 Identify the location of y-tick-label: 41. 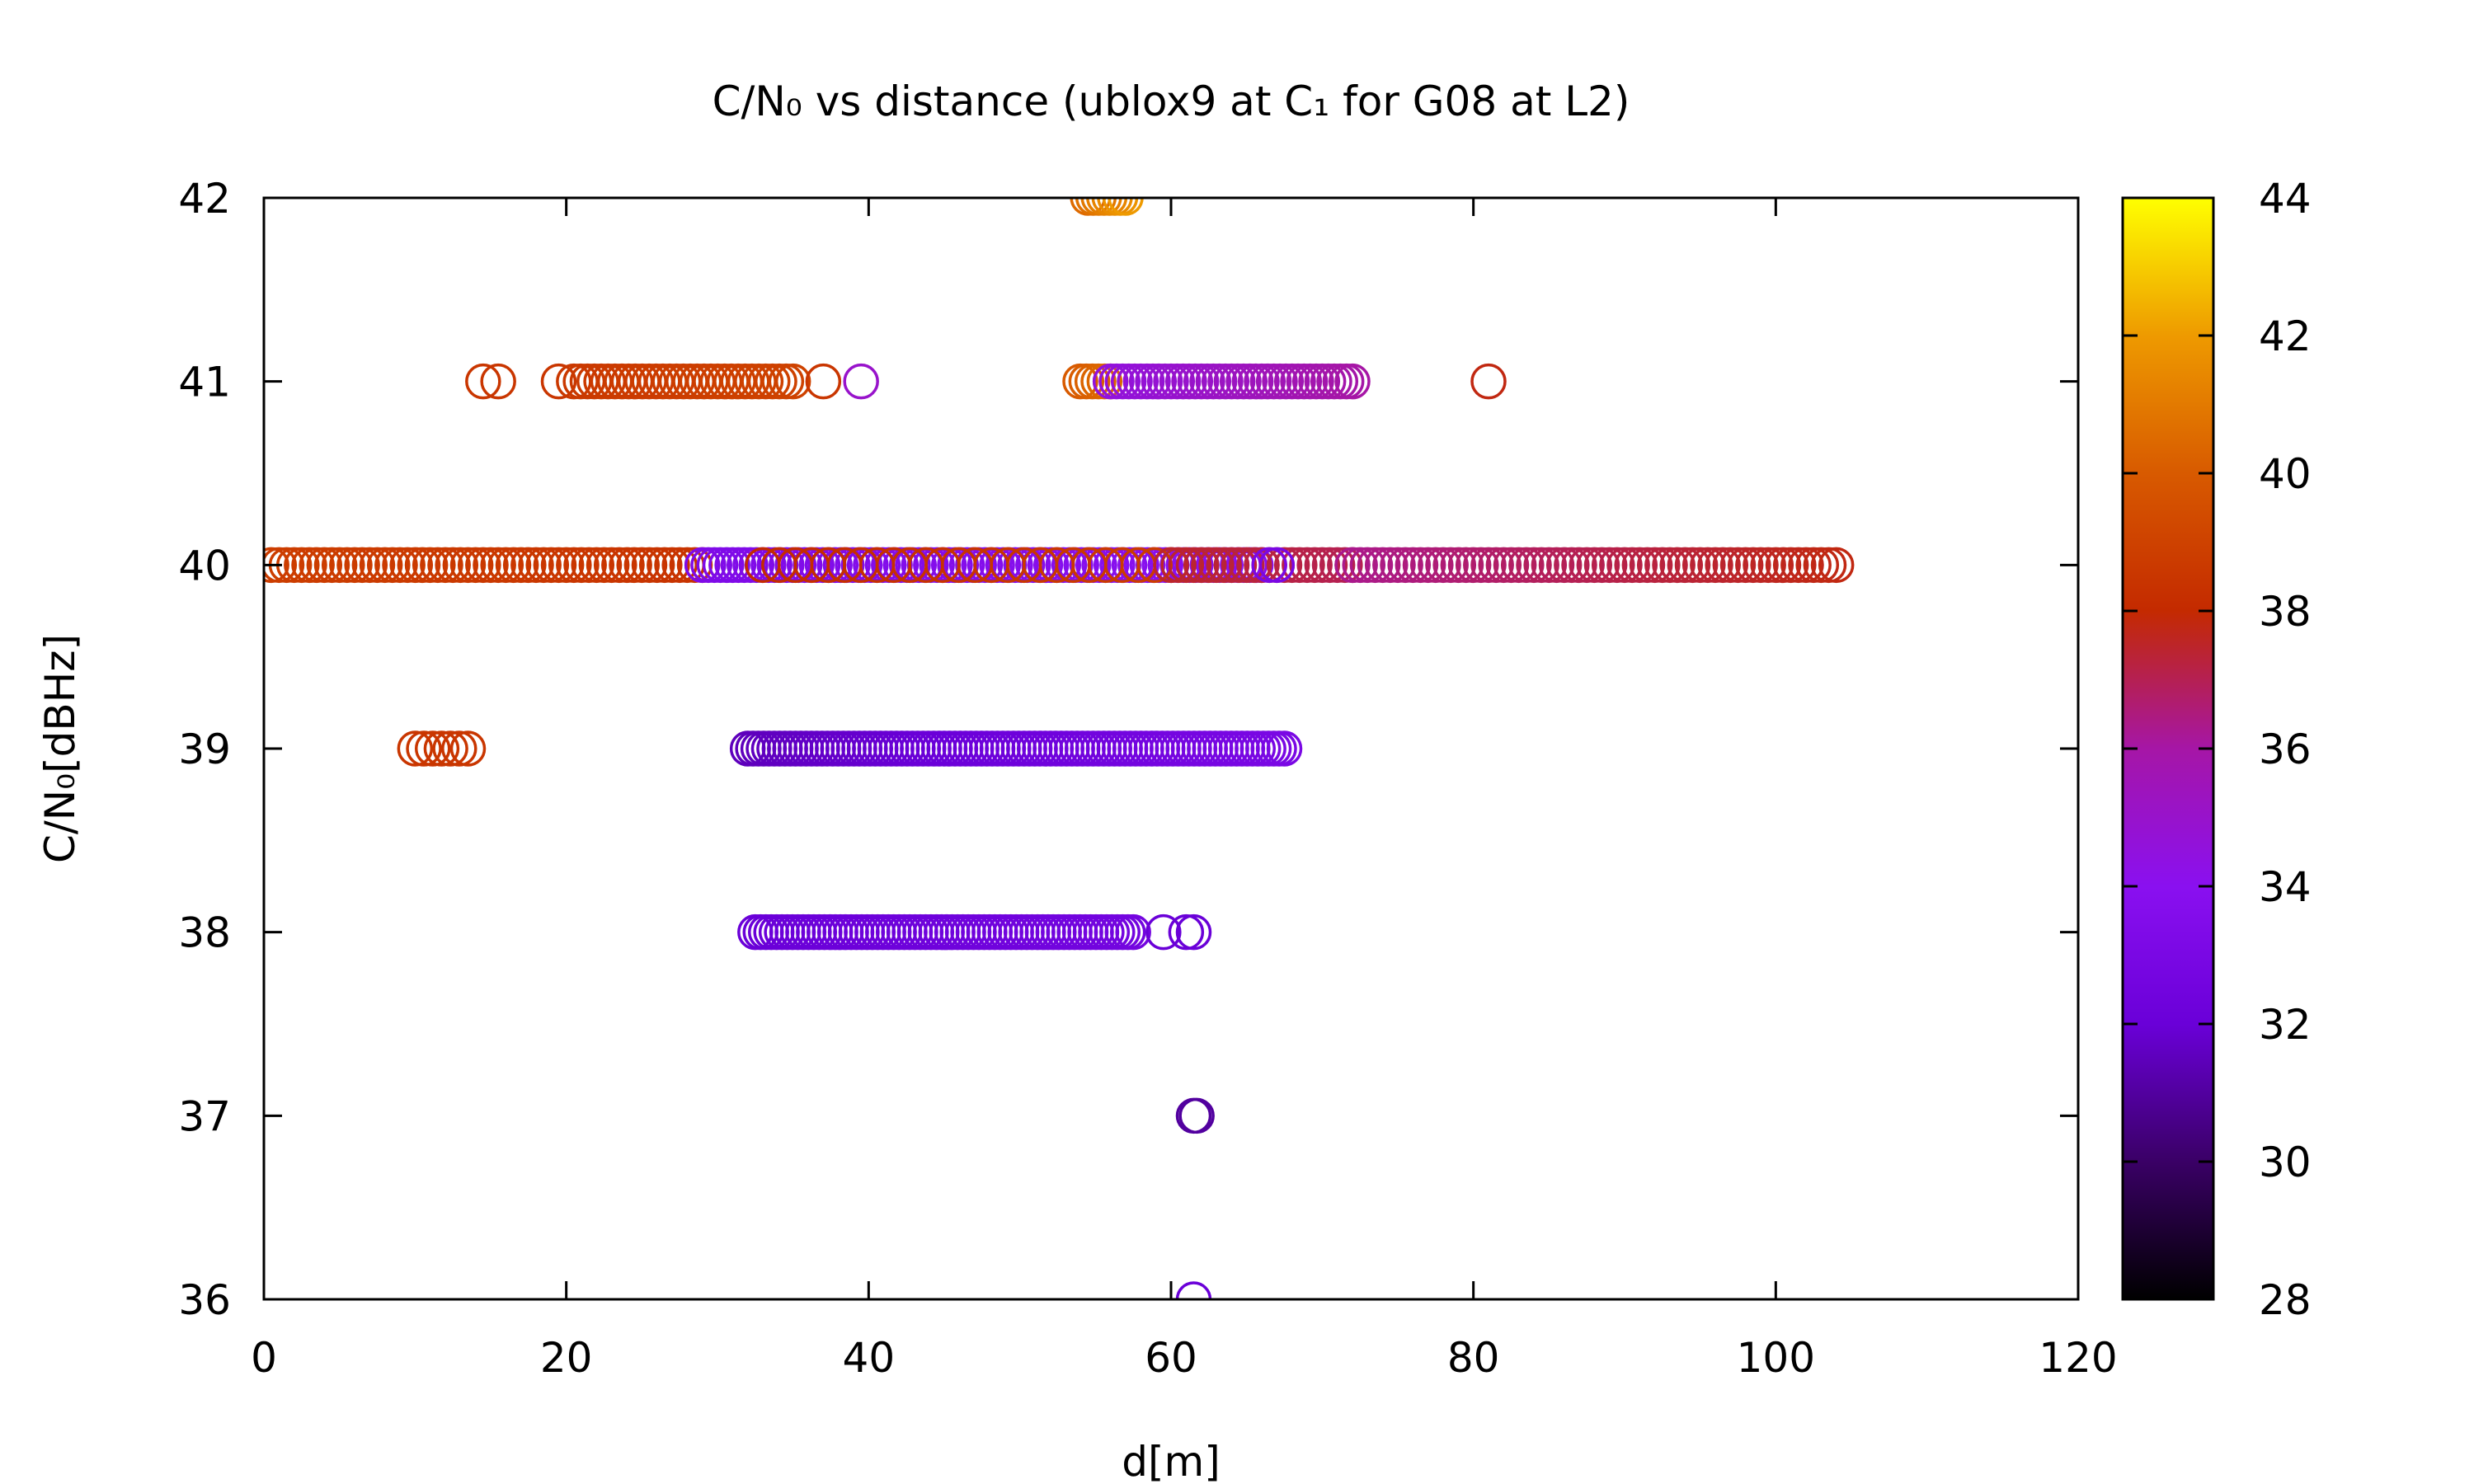
(204, 382).